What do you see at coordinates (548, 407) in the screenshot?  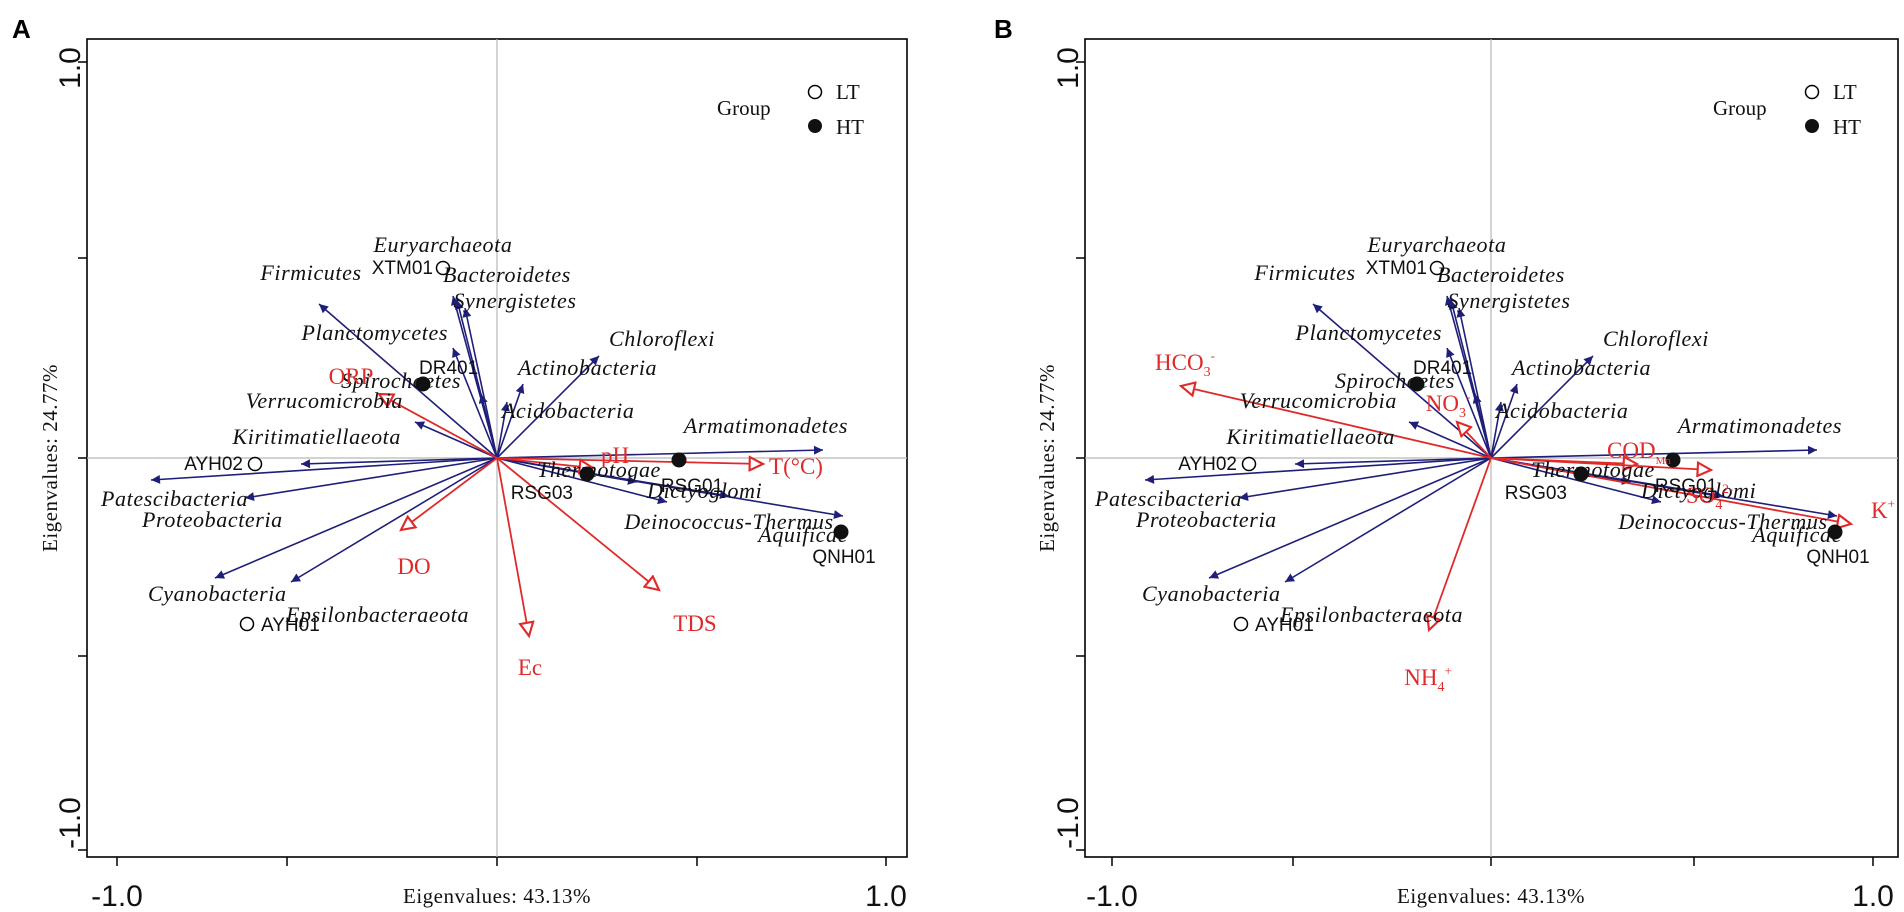 I see `panel-a-species-arrow-chloroflexi` at bounding box center [548, 407].